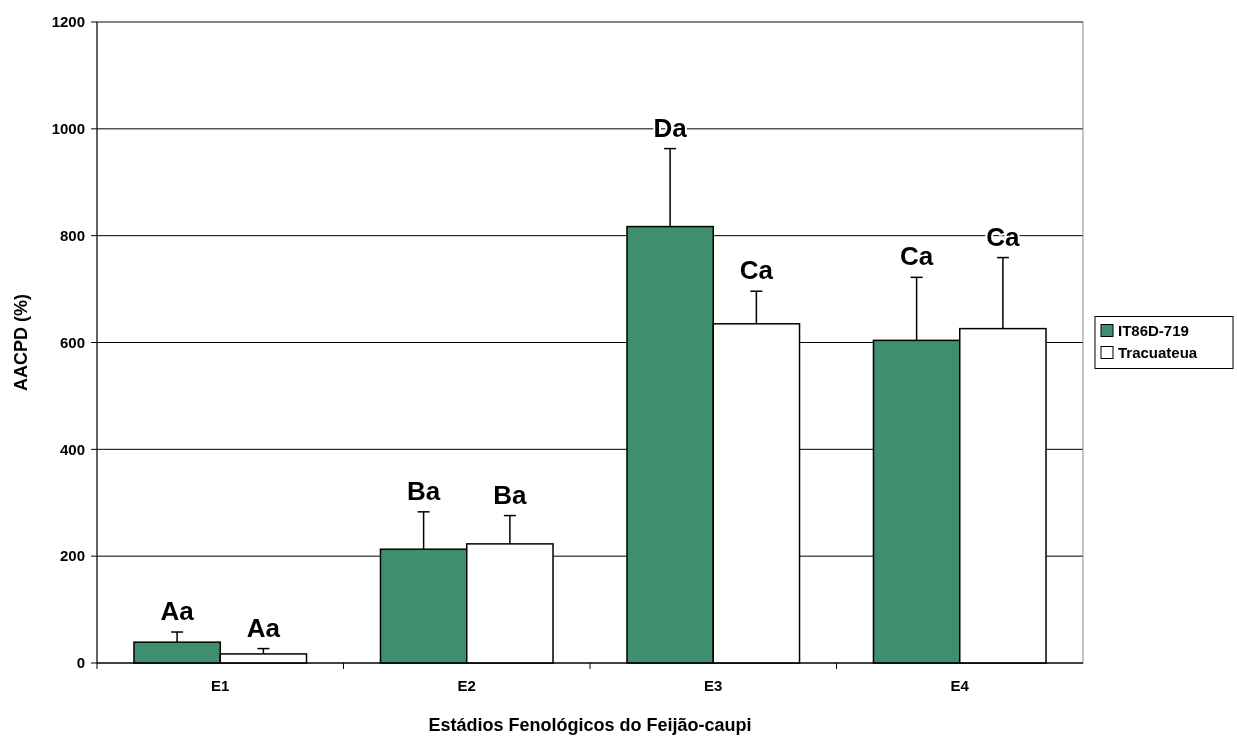 This screenshot has height=747, width=1237. Describe the element at coordinates (960, 685) in the screenshot. I see `x-tick-label: E4` at that location.